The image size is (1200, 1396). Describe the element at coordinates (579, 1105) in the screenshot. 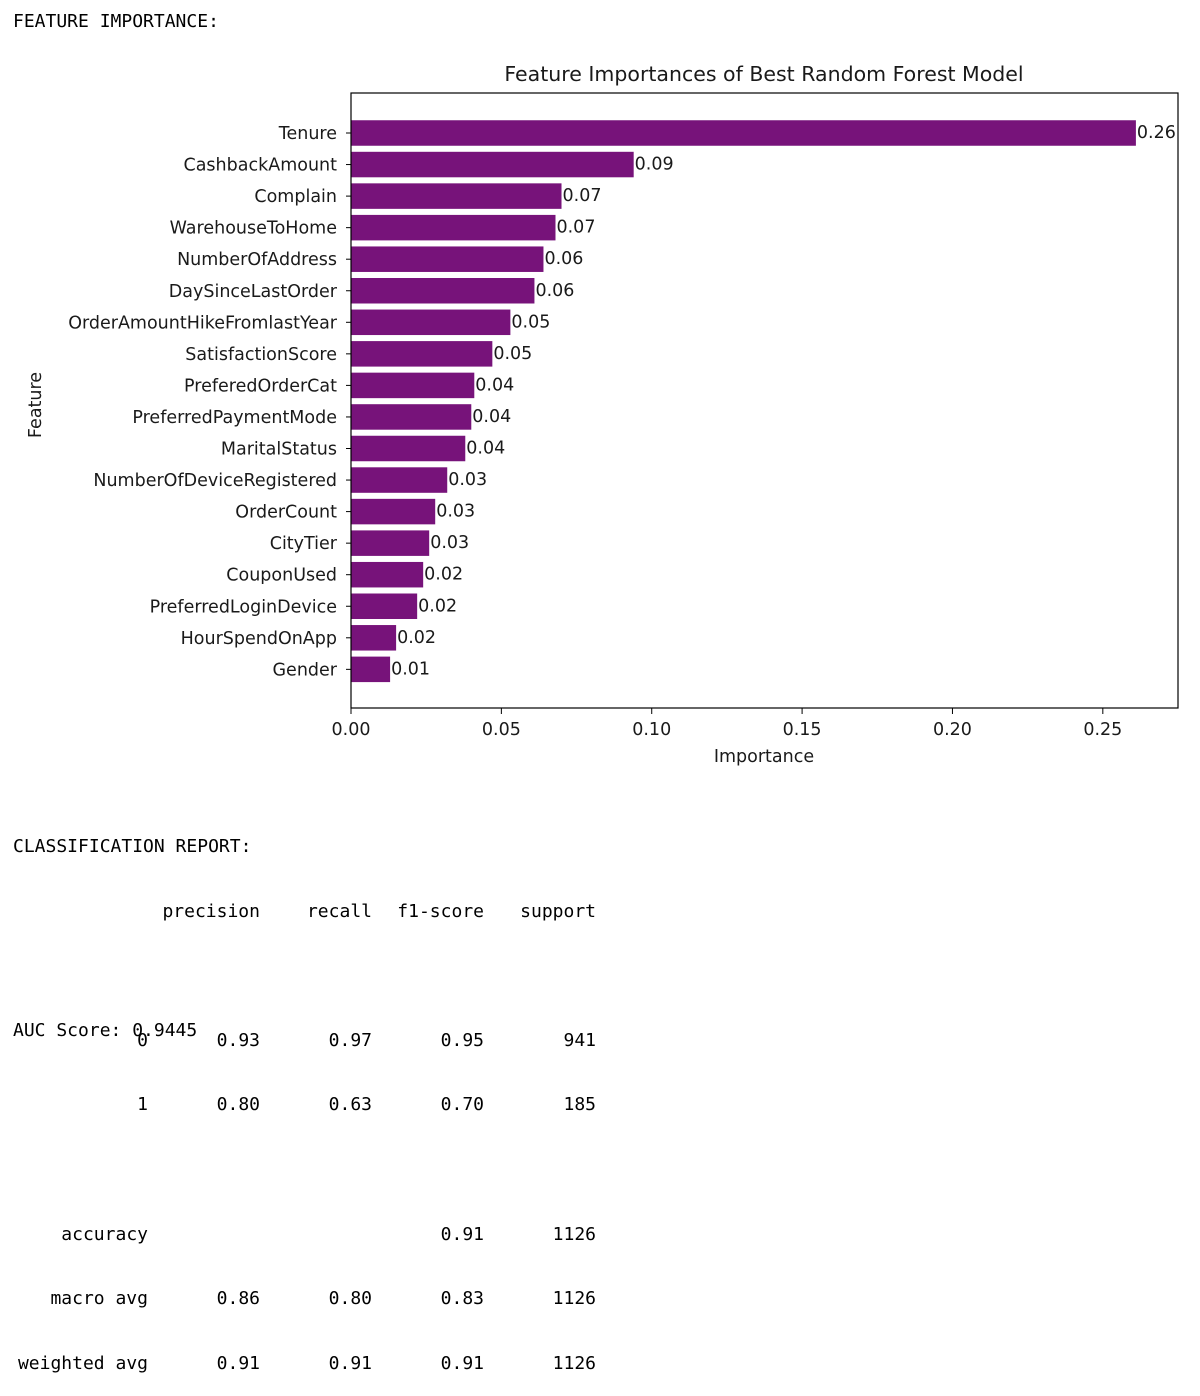

I see `row-support: 185` at that location.